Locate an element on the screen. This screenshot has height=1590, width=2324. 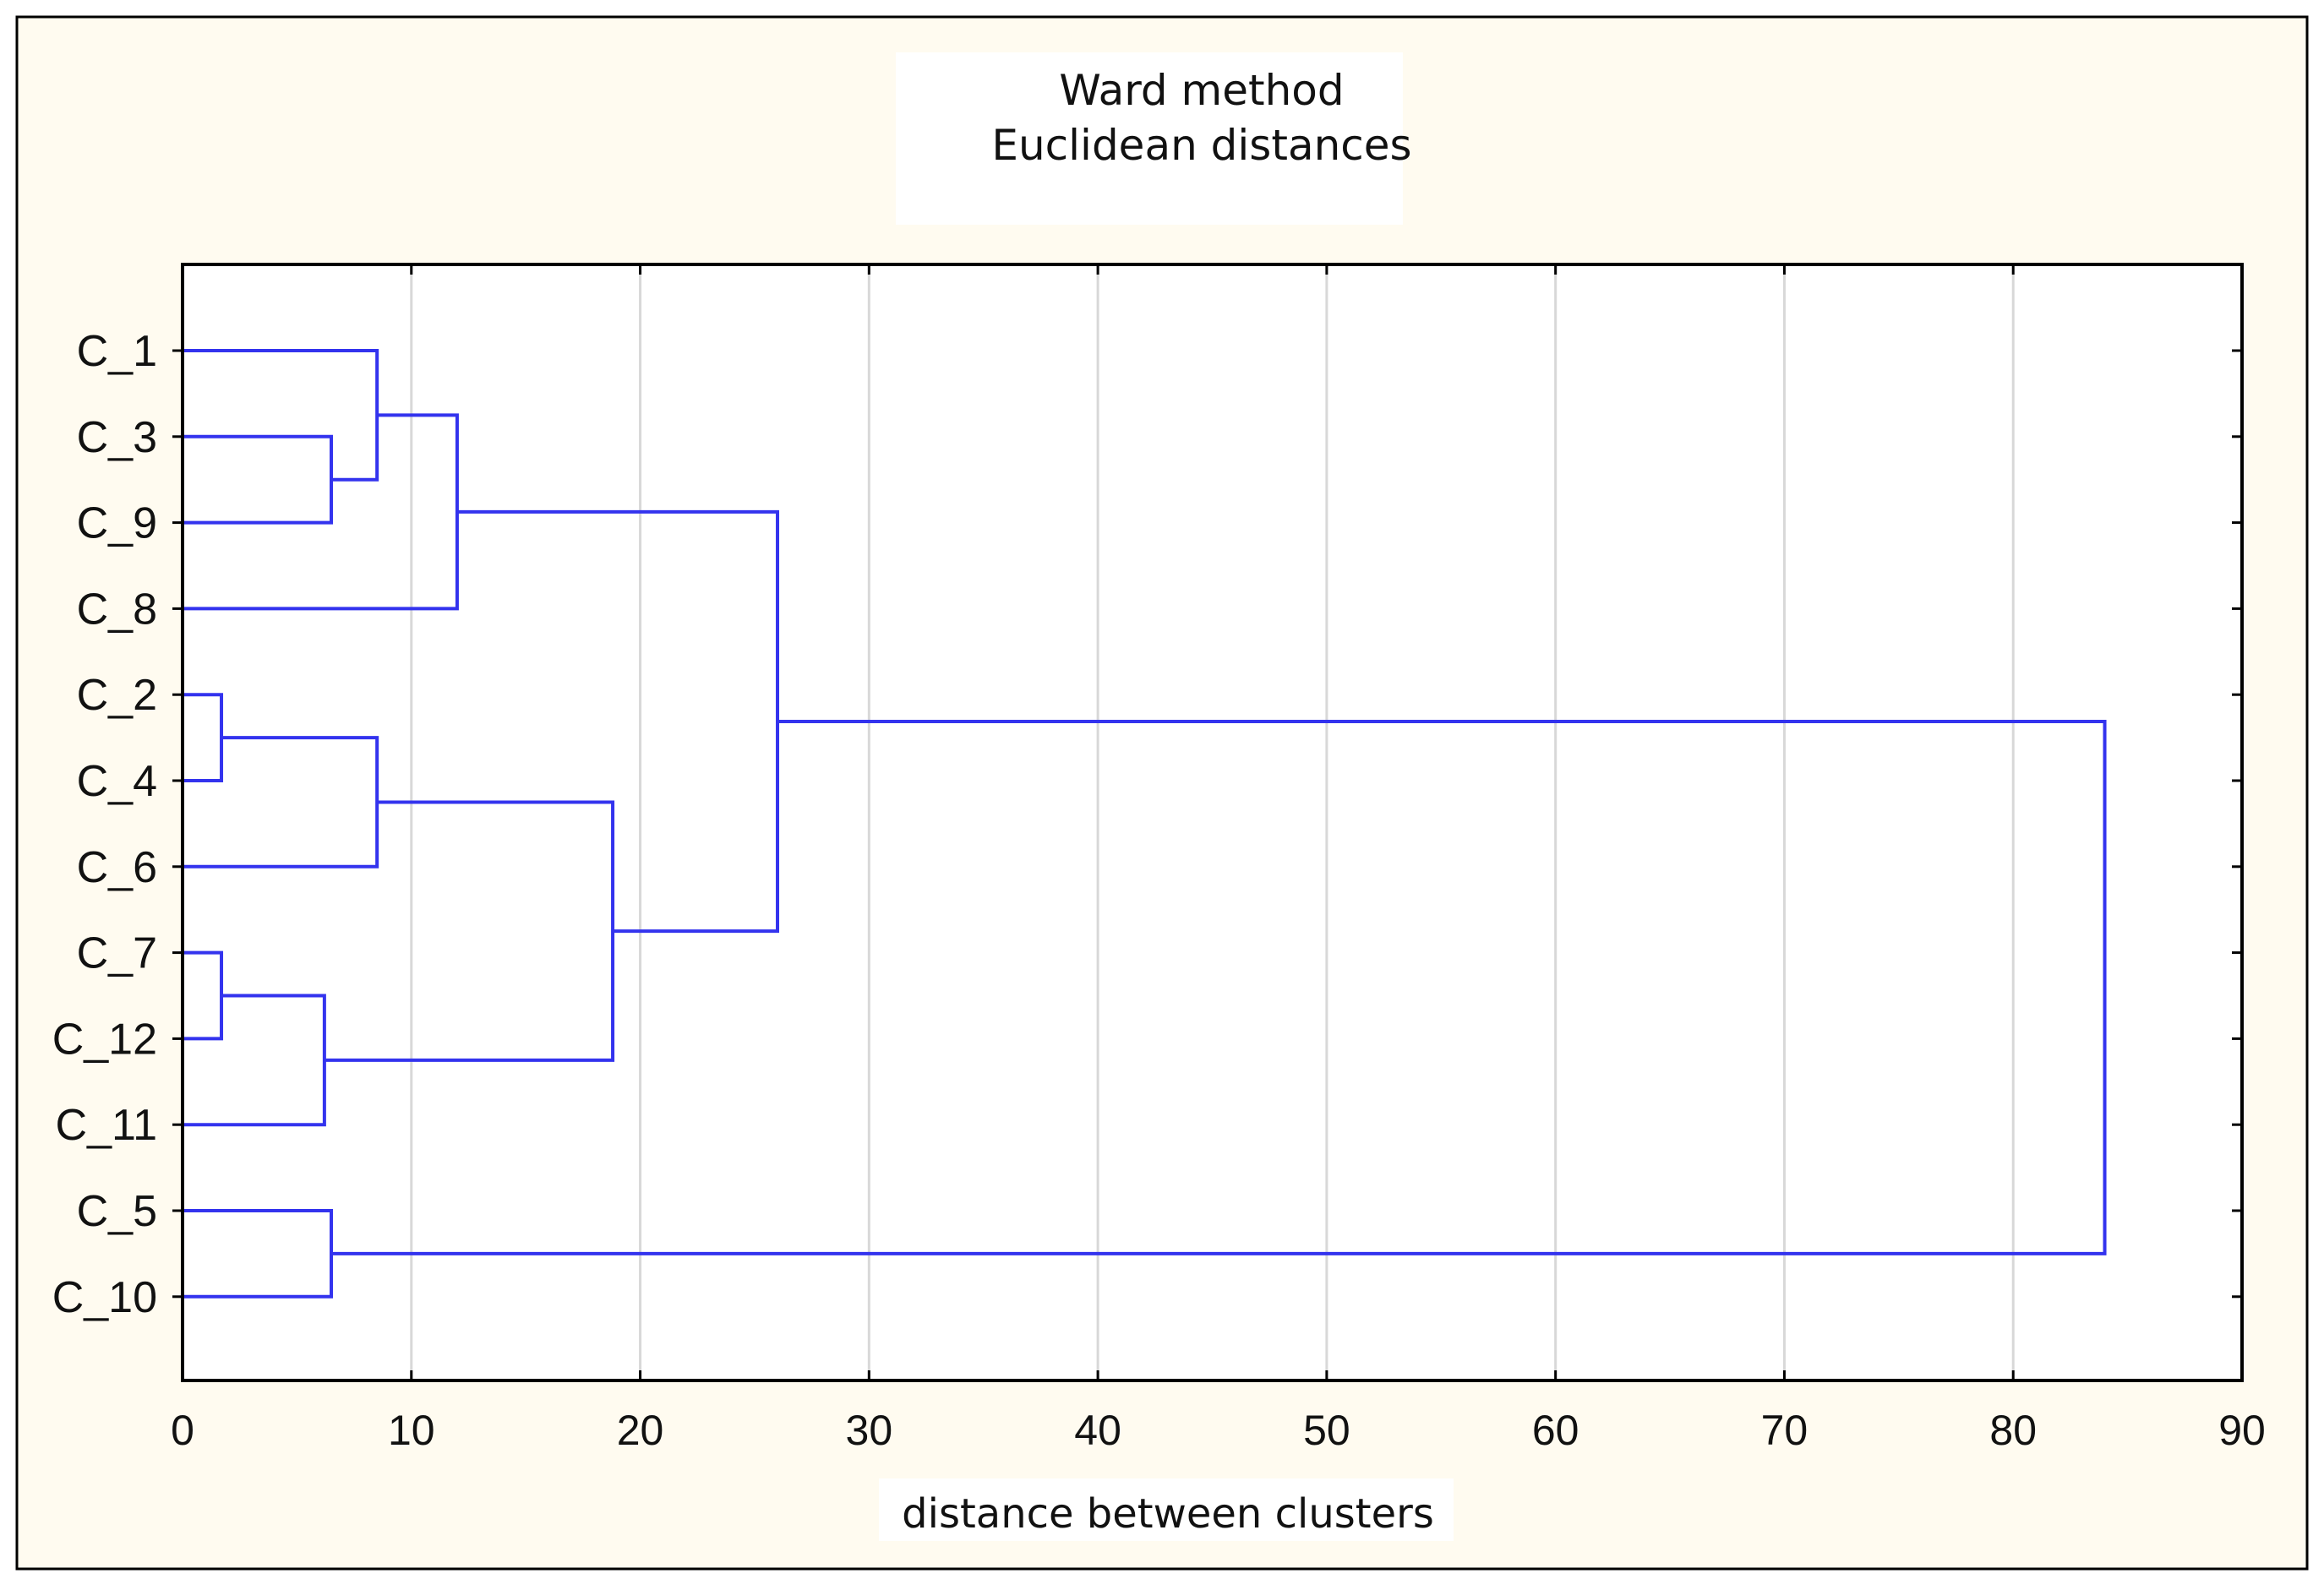
leaf-label: C_4 is located at coordinates (117, 781).